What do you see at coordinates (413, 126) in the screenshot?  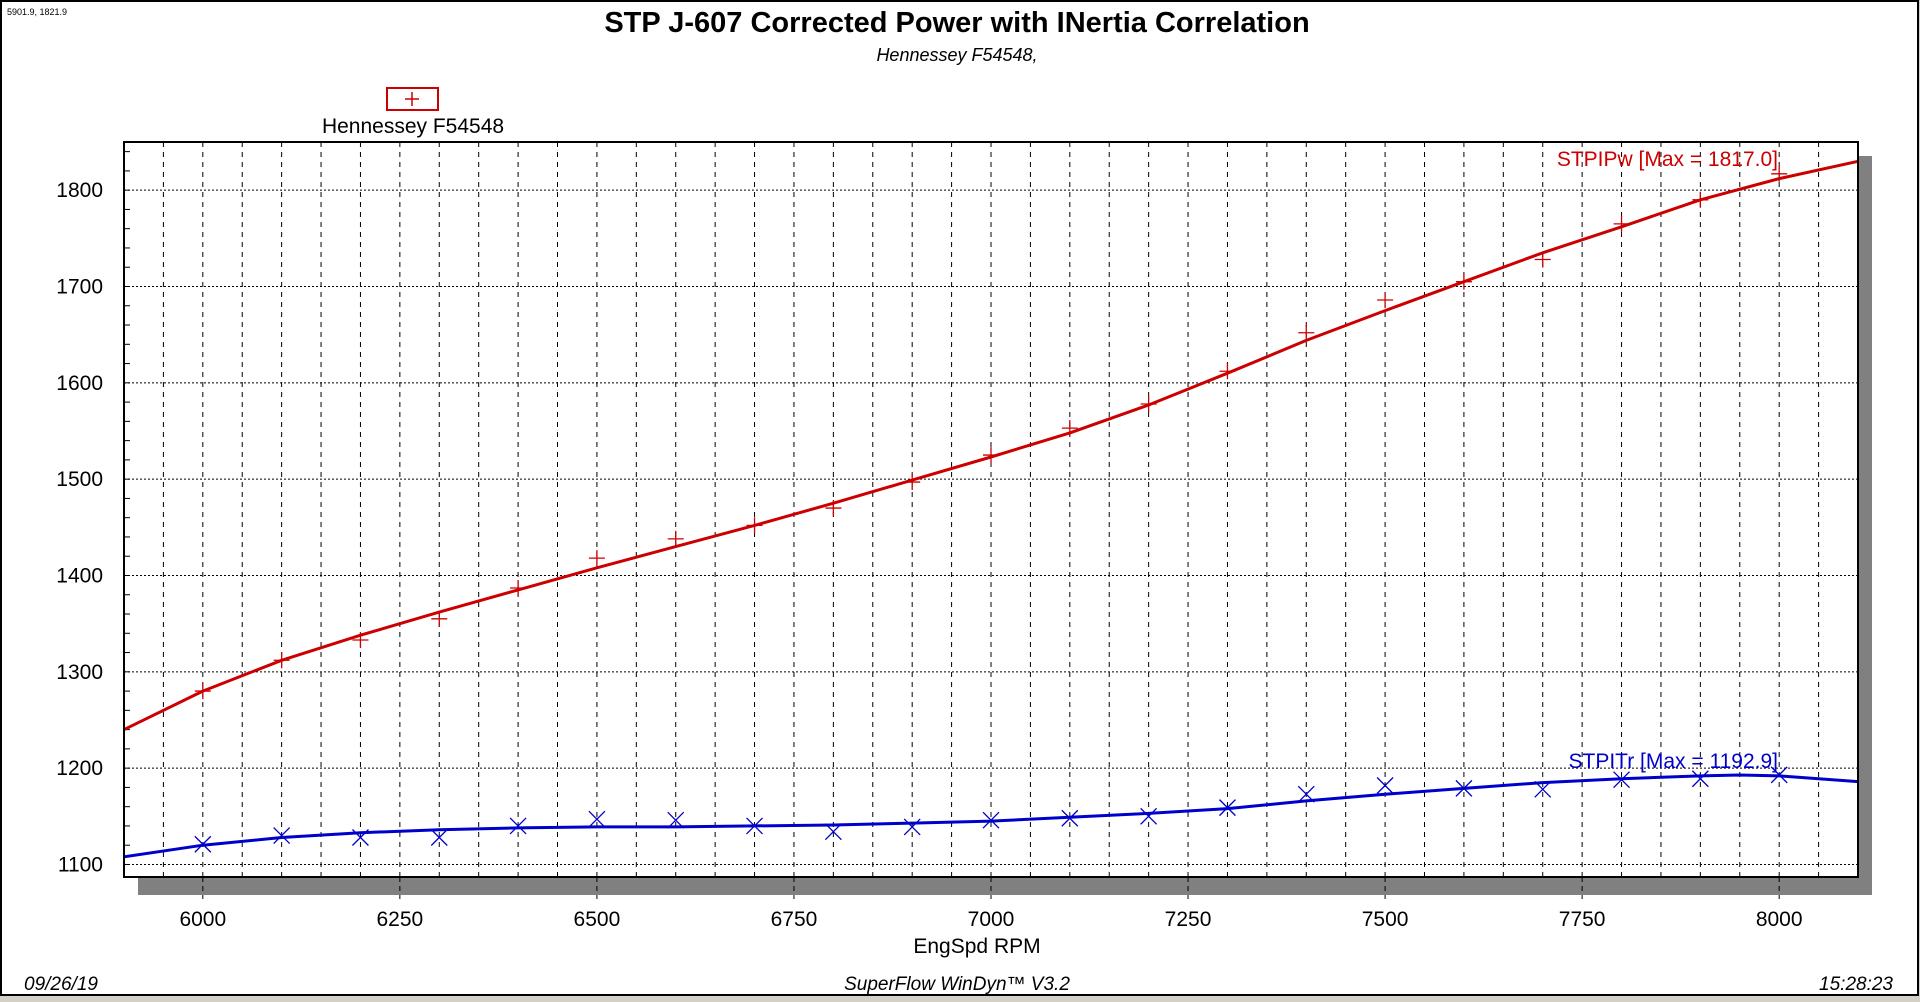 I see `legend-label: Hennessey F54548` at bounding box center [413, 126].